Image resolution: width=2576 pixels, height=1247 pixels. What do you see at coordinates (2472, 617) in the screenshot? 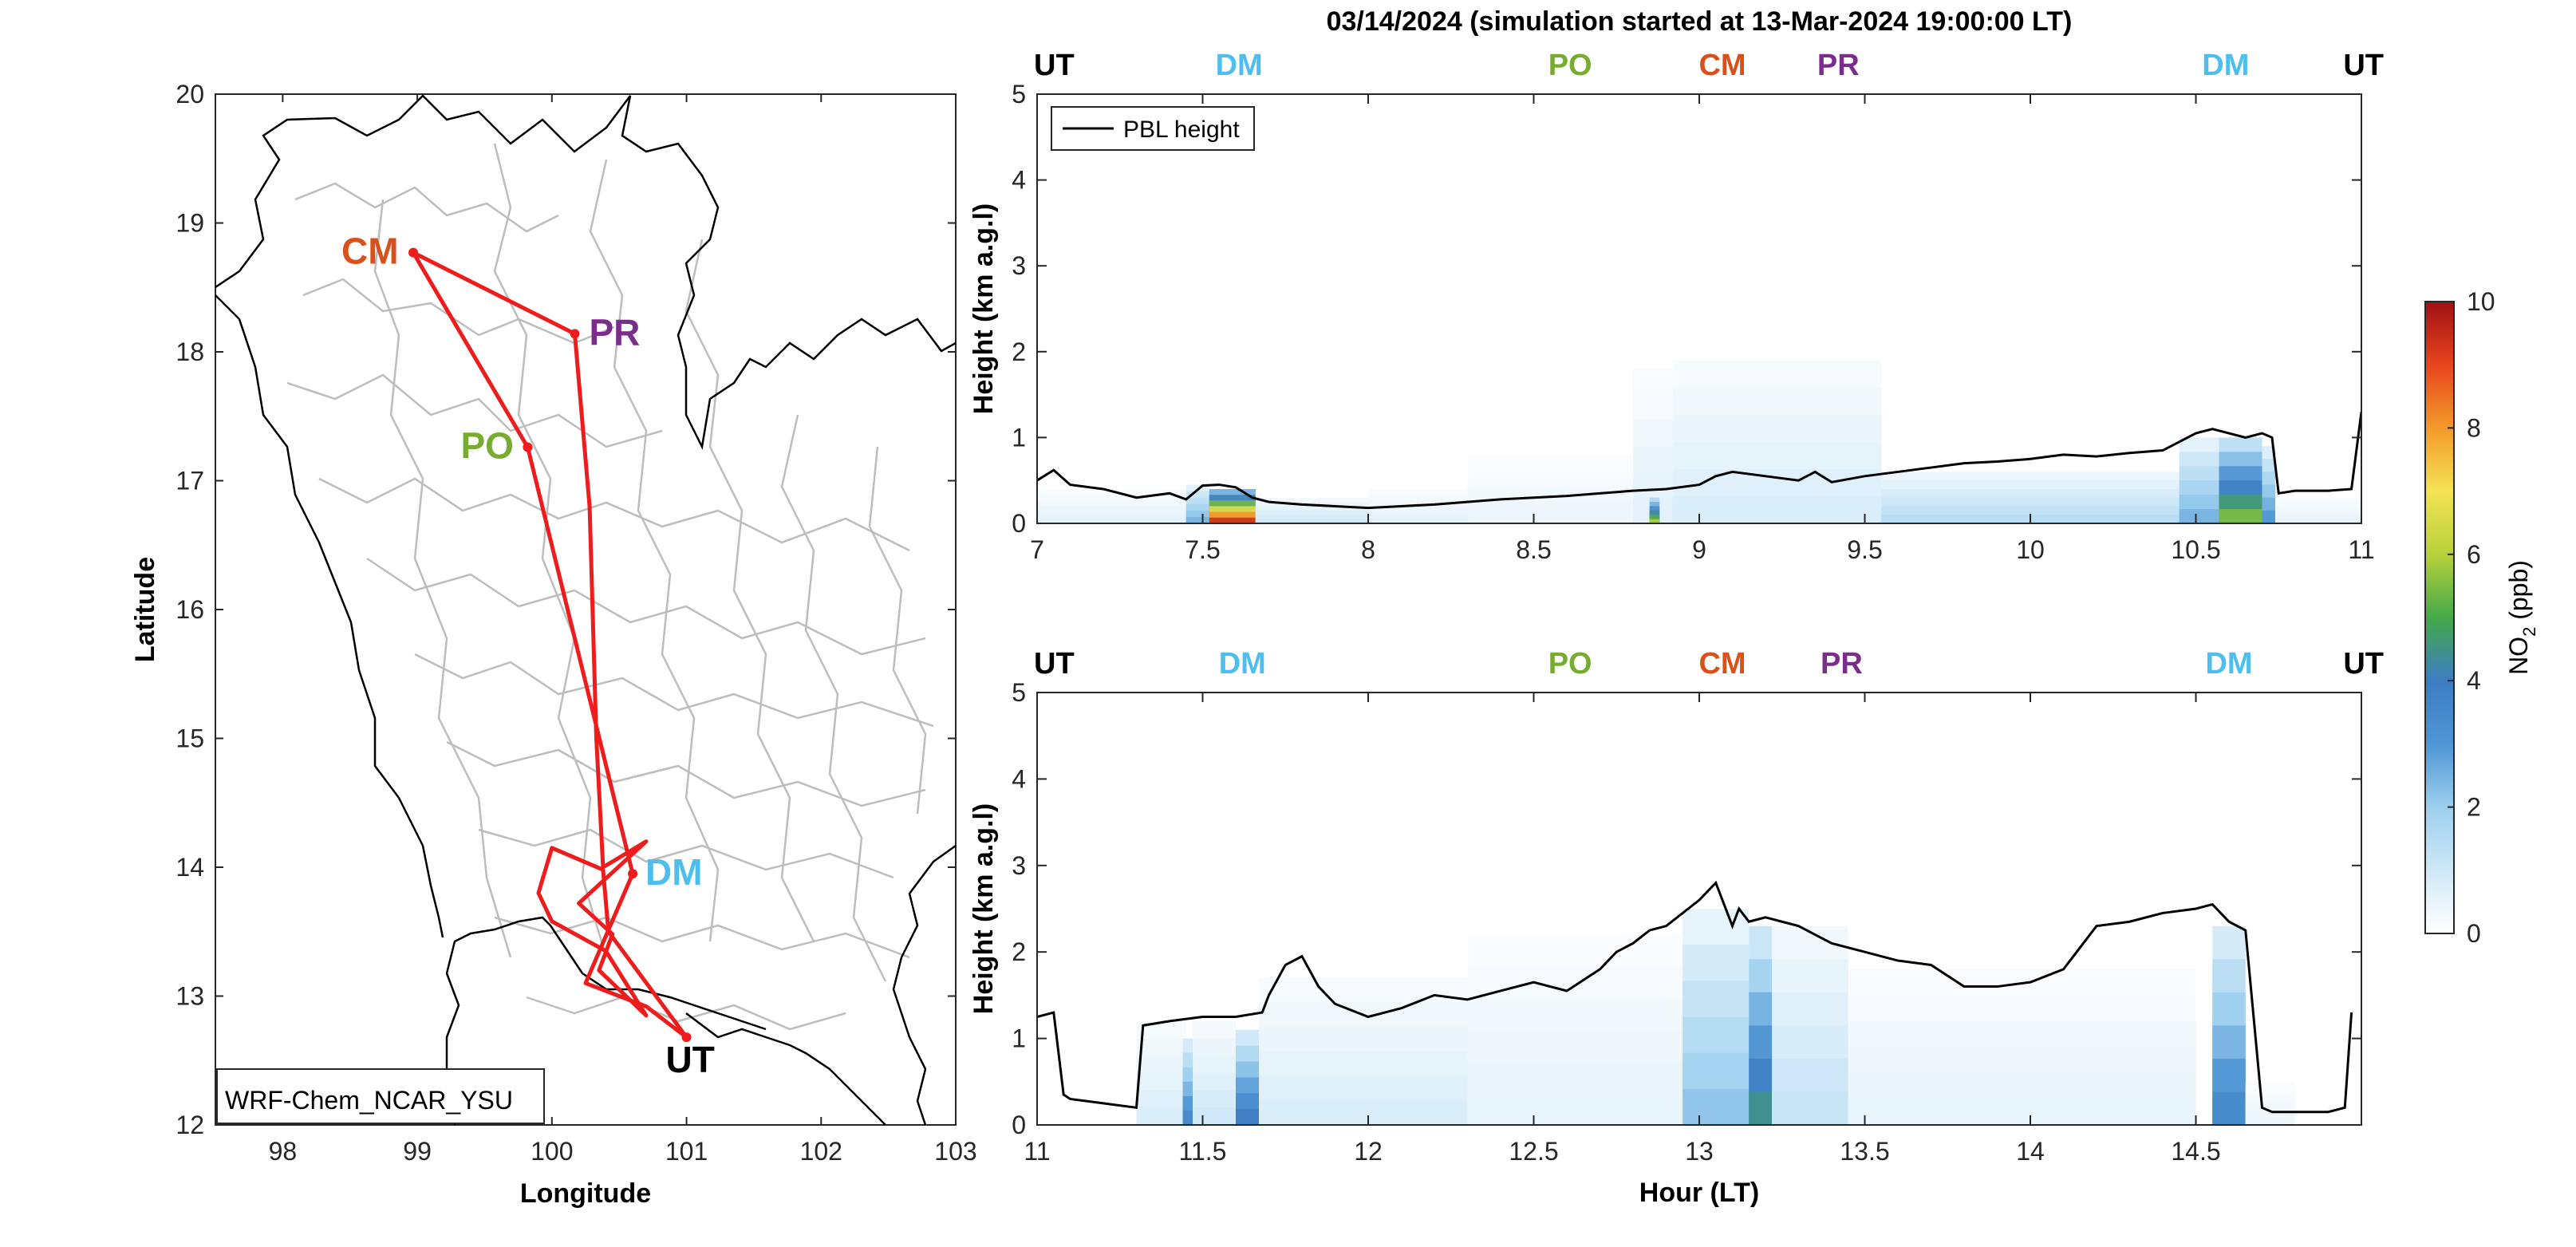
I see `colorbar-ticks: 0 2 4 6 8 10` at bounding box center [2472, 617].